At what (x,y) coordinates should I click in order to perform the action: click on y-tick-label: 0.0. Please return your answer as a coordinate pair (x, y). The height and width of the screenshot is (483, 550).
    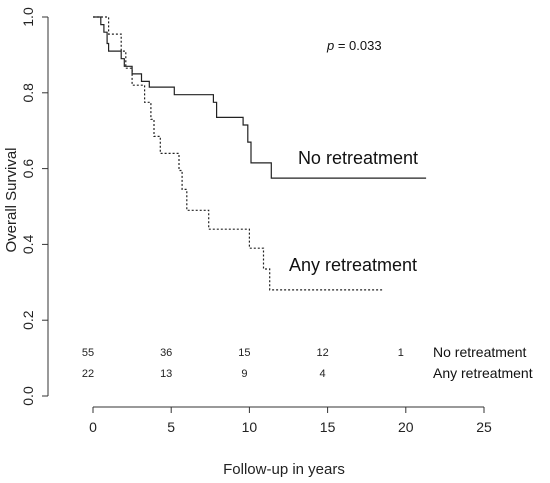
    Looking at the image, I should click on (28, 396).